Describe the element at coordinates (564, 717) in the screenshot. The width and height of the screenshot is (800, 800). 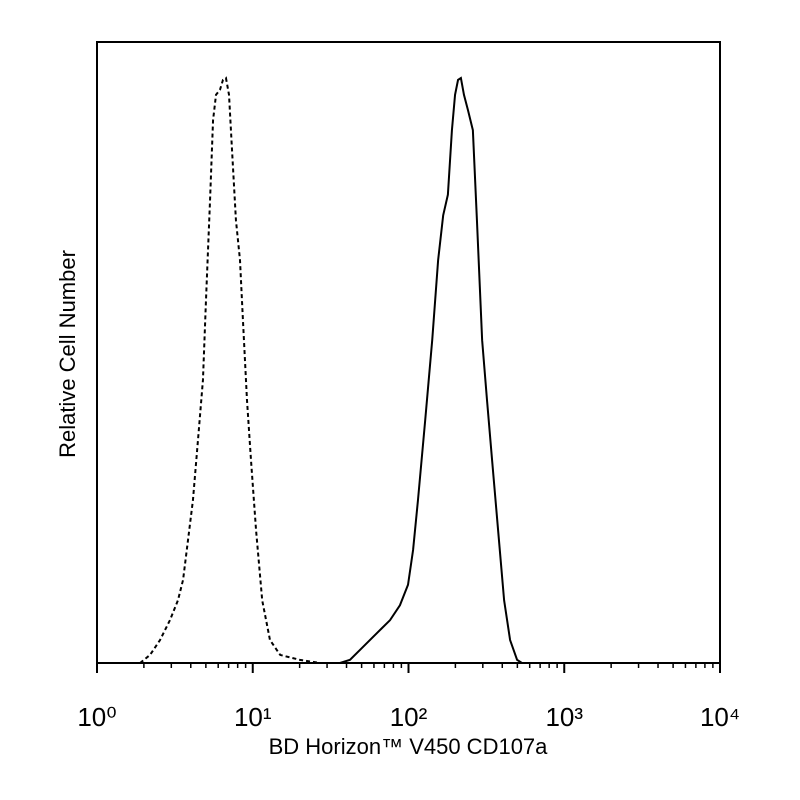
I see `x-tick-label: 10³` at that location.